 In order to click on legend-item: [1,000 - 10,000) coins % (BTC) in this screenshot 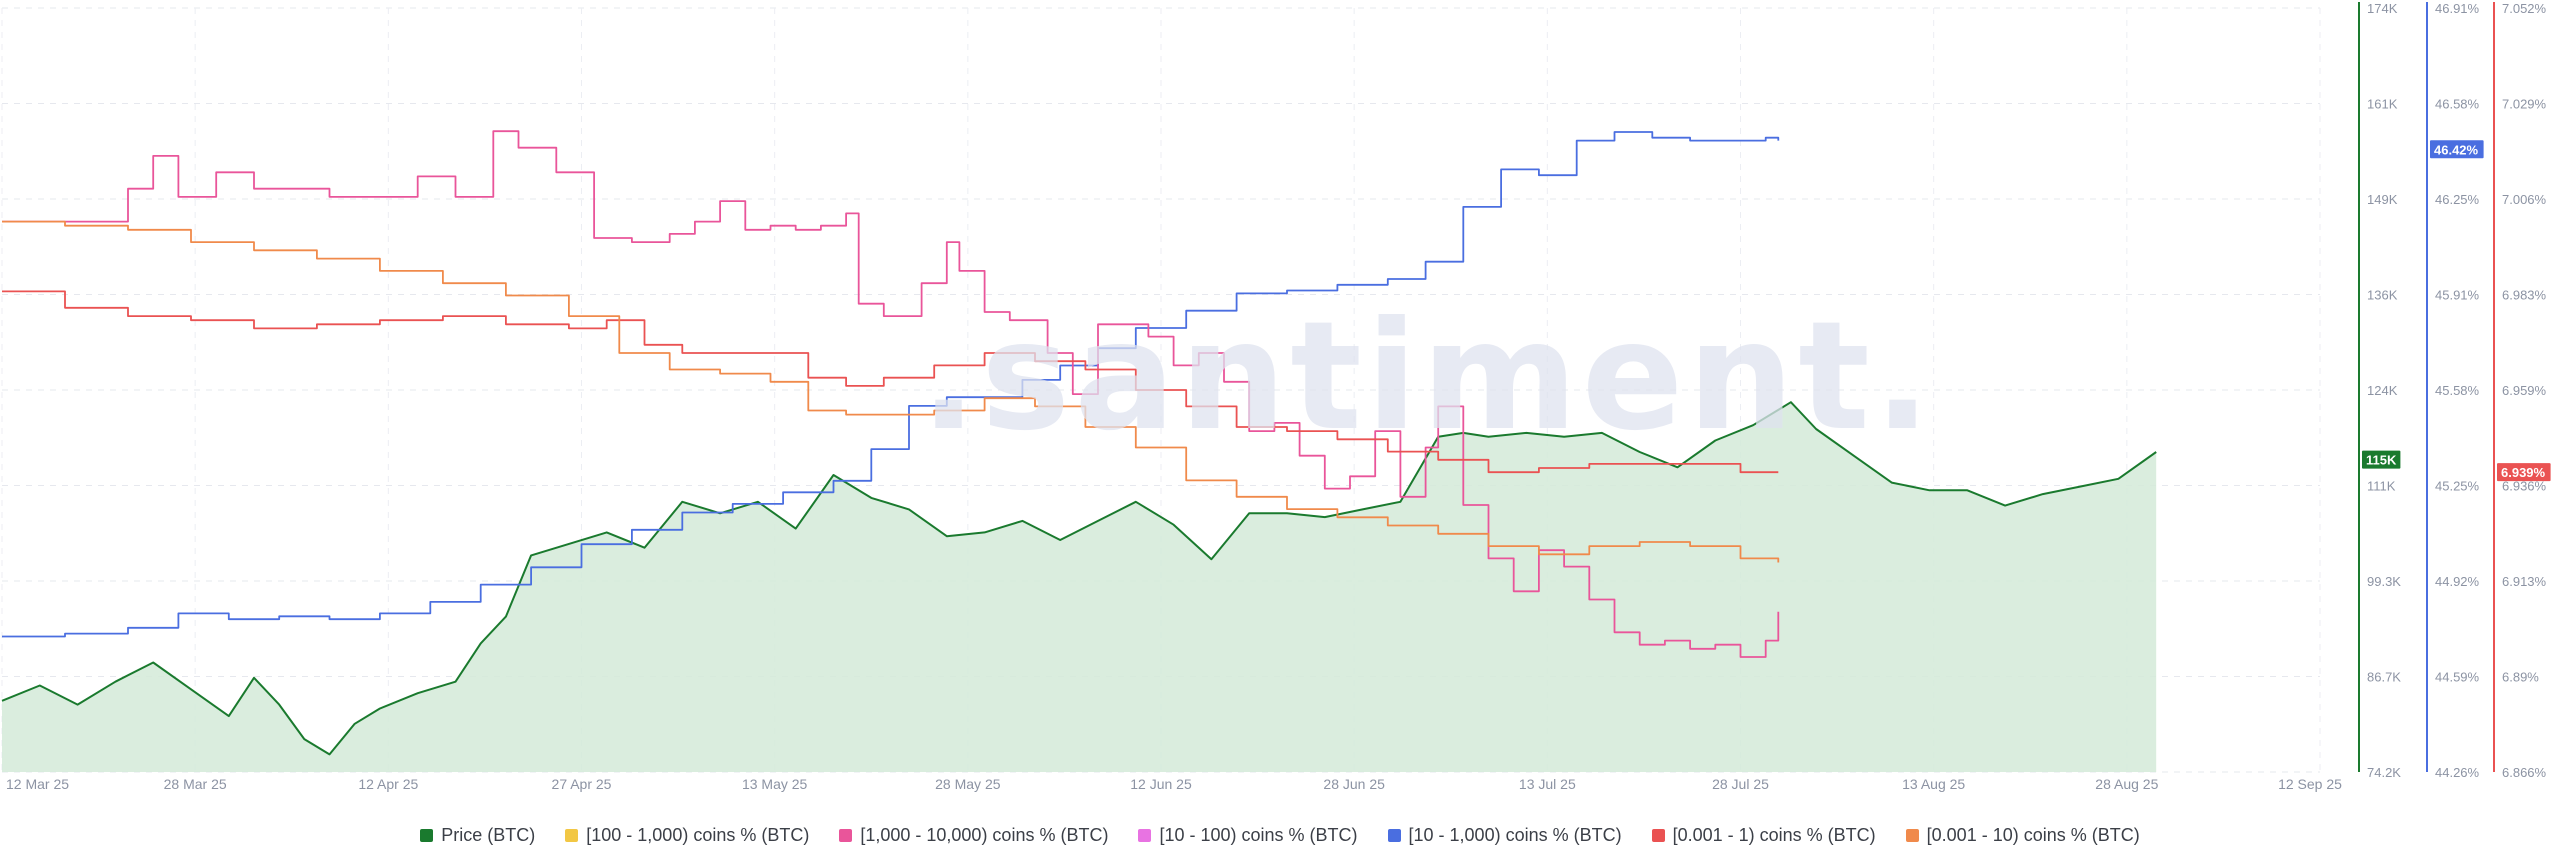, I will do `click(973, 835)`.